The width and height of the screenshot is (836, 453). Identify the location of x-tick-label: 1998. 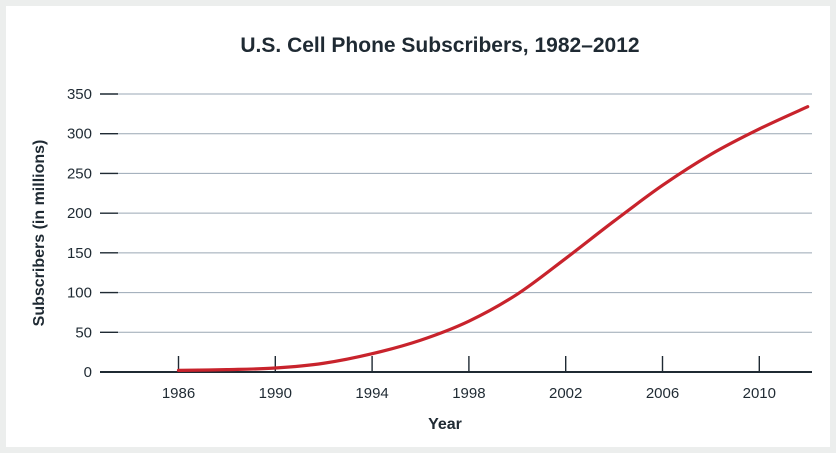
(468, 393).